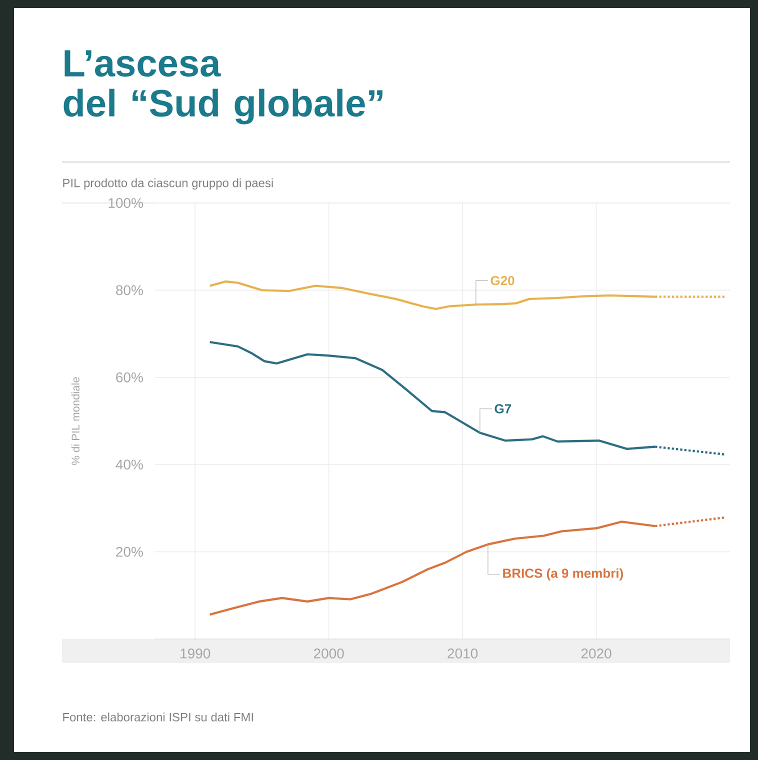  What do you see at coordinates (125, 203) in the screenshot?
I see `y-tick-label: 100%` at bounding box center [125, 203].